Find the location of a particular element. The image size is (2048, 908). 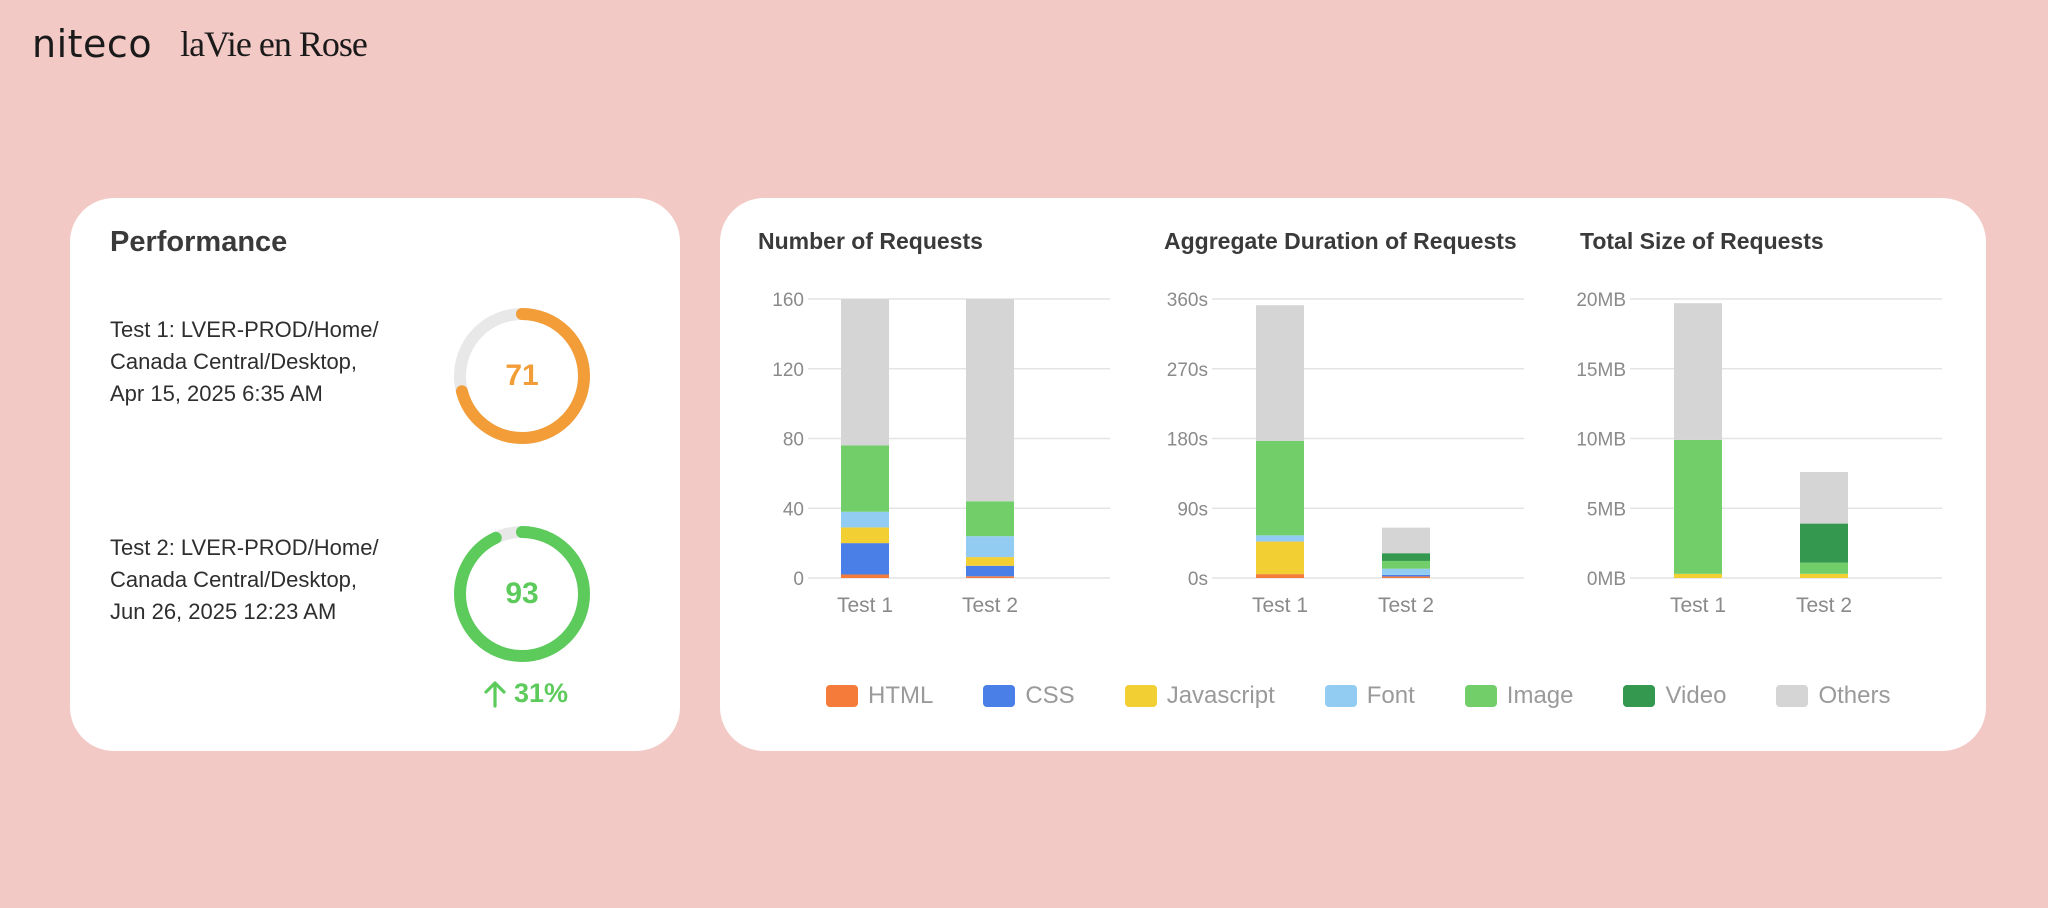

y-tick-label: 0 is located at coordinates (798, 579).